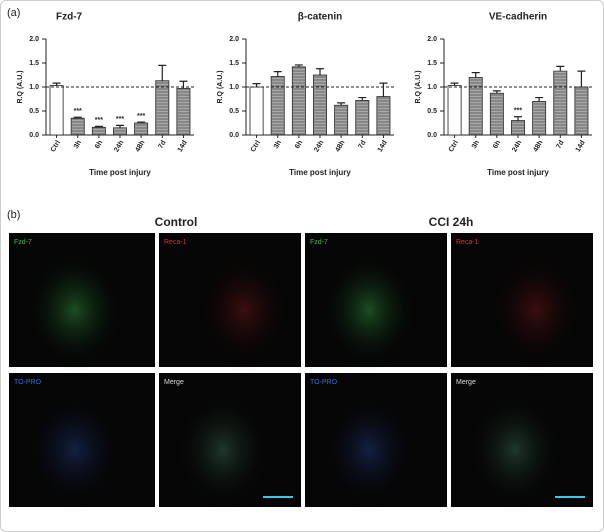 This screenshot has width=604, height=532. What do you see at coordinates (13, 13) in the screenshot?
I see `panel-label: (a)` at bounding box center [13, 13].